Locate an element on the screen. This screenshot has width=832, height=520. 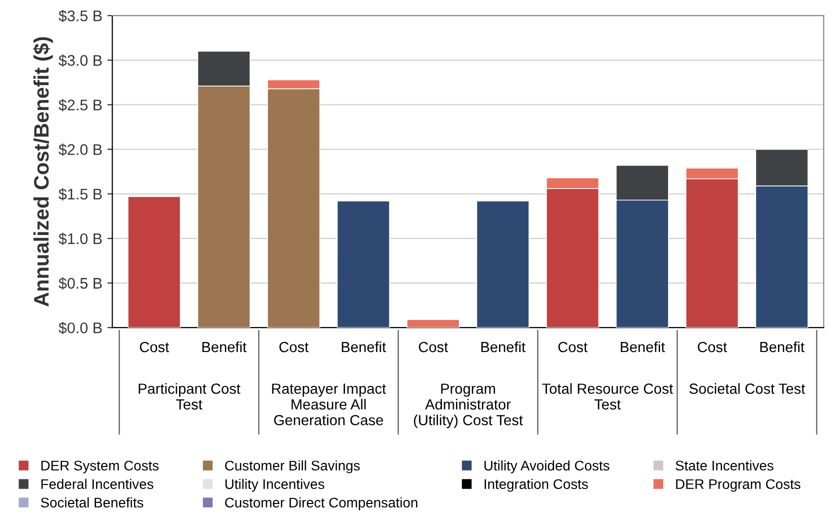
y-tick-label: $2.5 B is located at coordinates (80, 105).